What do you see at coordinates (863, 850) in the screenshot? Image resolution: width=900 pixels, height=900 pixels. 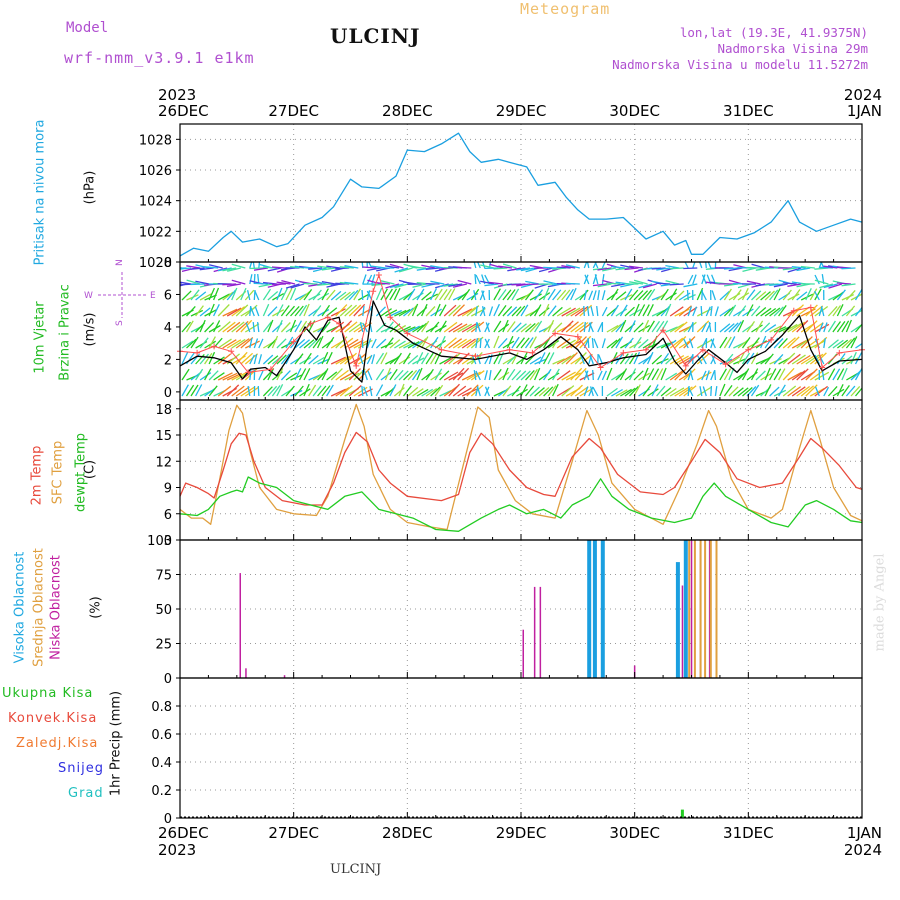 I see `bottom-year-end: 2024` at bounding box center [863, 850].